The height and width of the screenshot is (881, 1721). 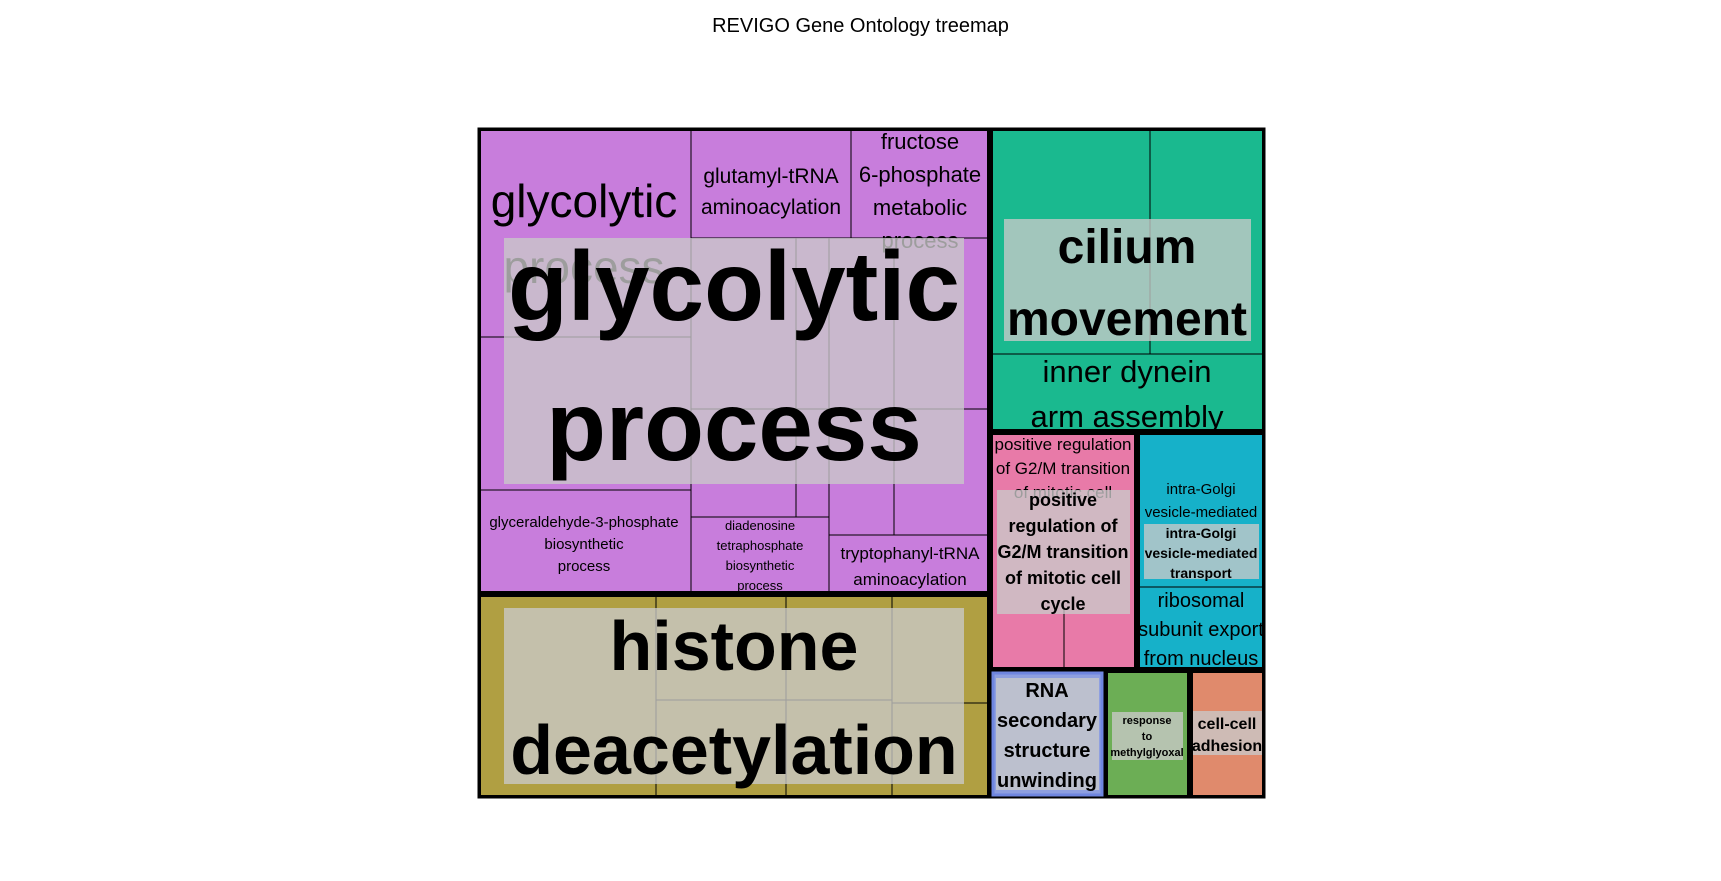 What do you see at coordinates (1047, 721) in the screenshot?
I see `group-label-rna-secondary-structure-unwinding-line: secondary` at bounding box center [1047, 721].